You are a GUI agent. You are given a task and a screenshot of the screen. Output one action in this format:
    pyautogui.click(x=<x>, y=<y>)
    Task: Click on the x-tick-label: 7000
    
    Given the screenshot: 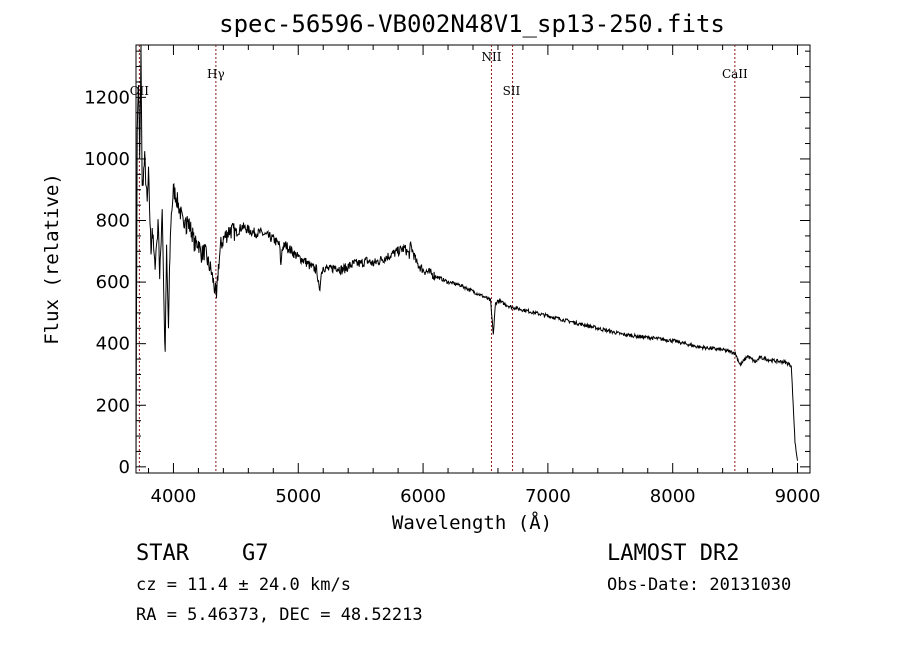 What is the action you would take?
    pyautogui.click(x=548, y=496)
    